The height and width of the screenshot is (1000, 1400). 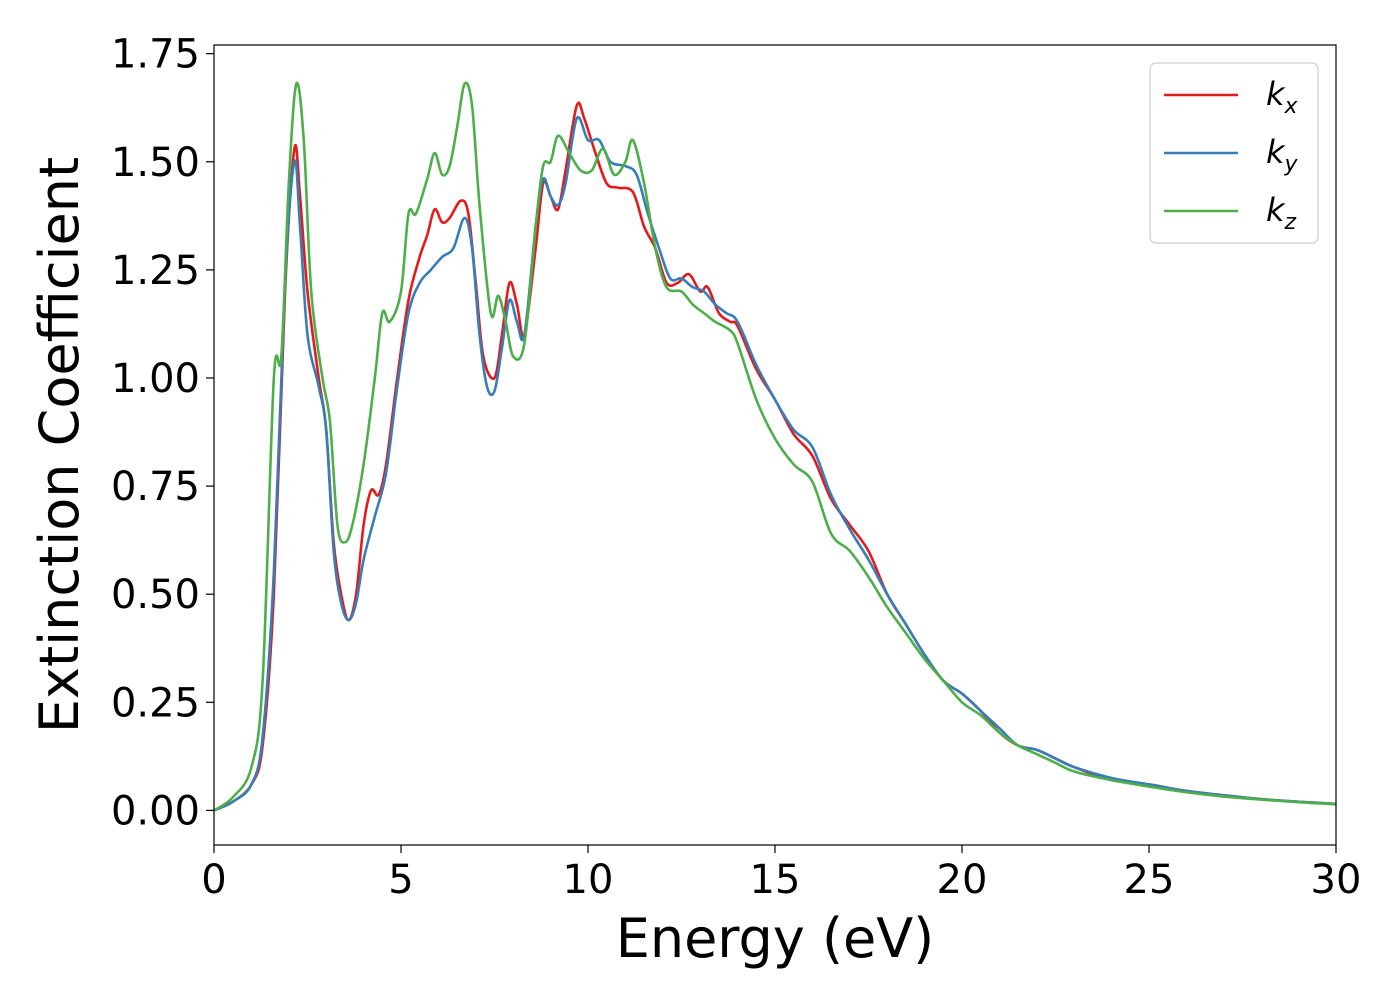 I want to click on x-tick-label: 5, so click(x=400, y=880).